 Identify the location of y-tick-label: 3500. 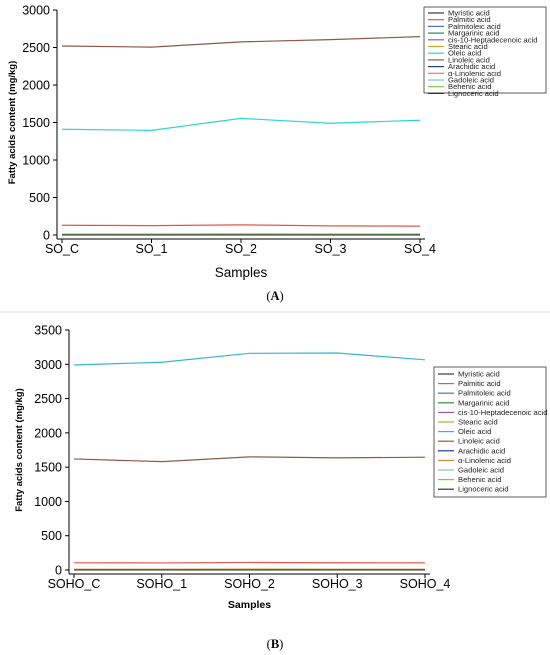
(48, 331).